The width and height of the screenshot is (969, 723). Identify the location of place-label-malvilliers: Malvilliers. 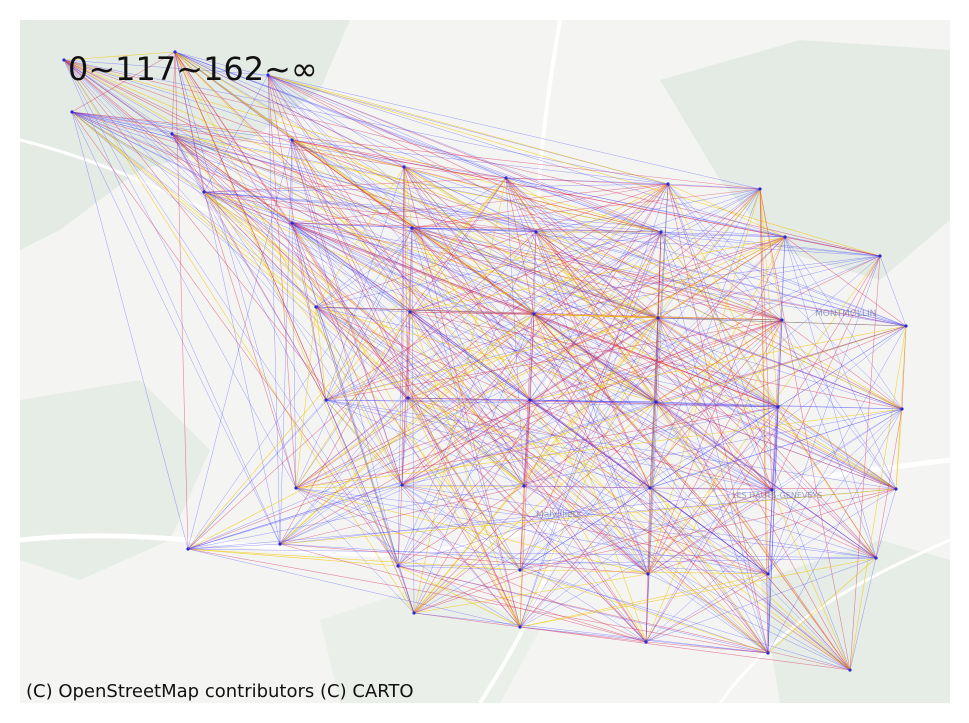
(558, 515).